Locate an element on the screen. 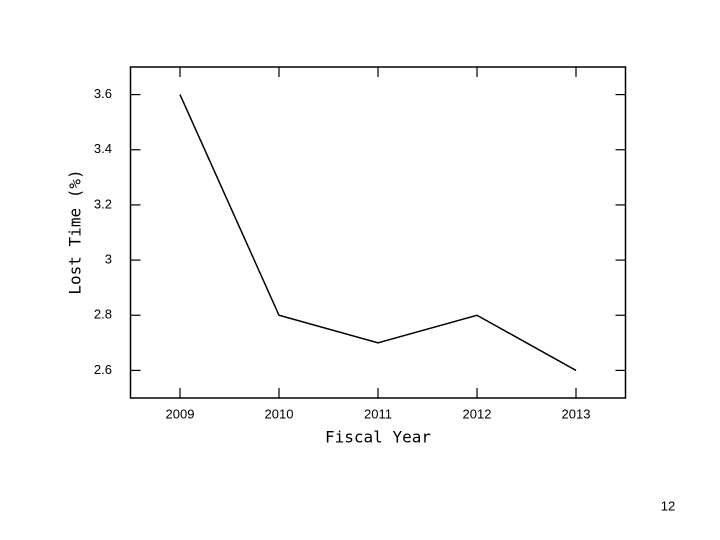  y-tick-label: 3.6 is located at coordinates (103, 93).